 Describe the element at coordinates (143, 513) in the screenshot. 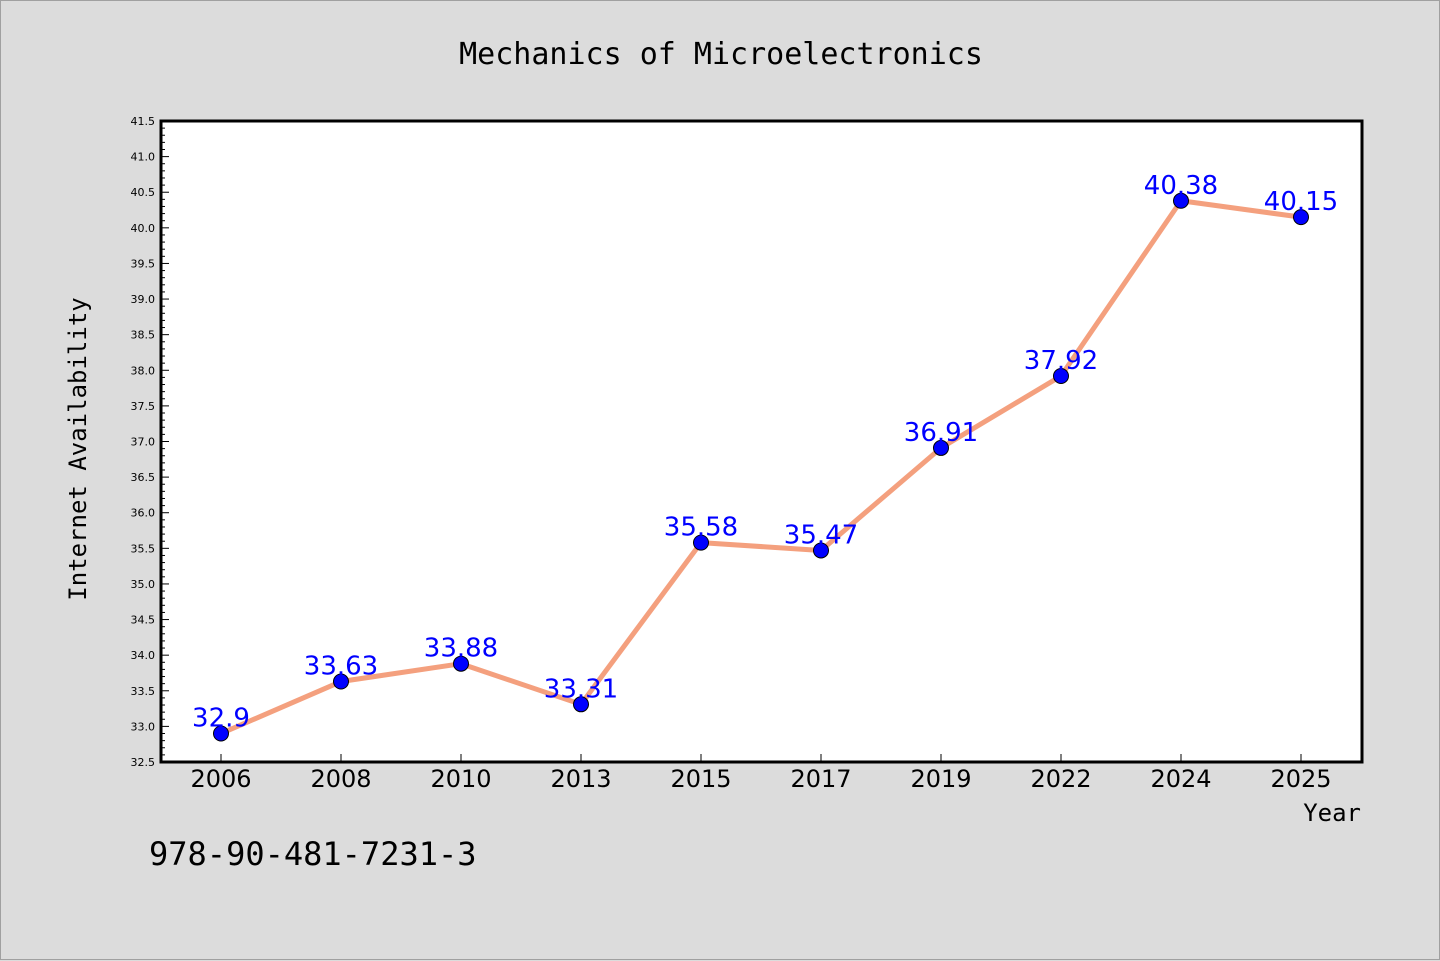

I see `y-tick-label: 36.0` at that location.